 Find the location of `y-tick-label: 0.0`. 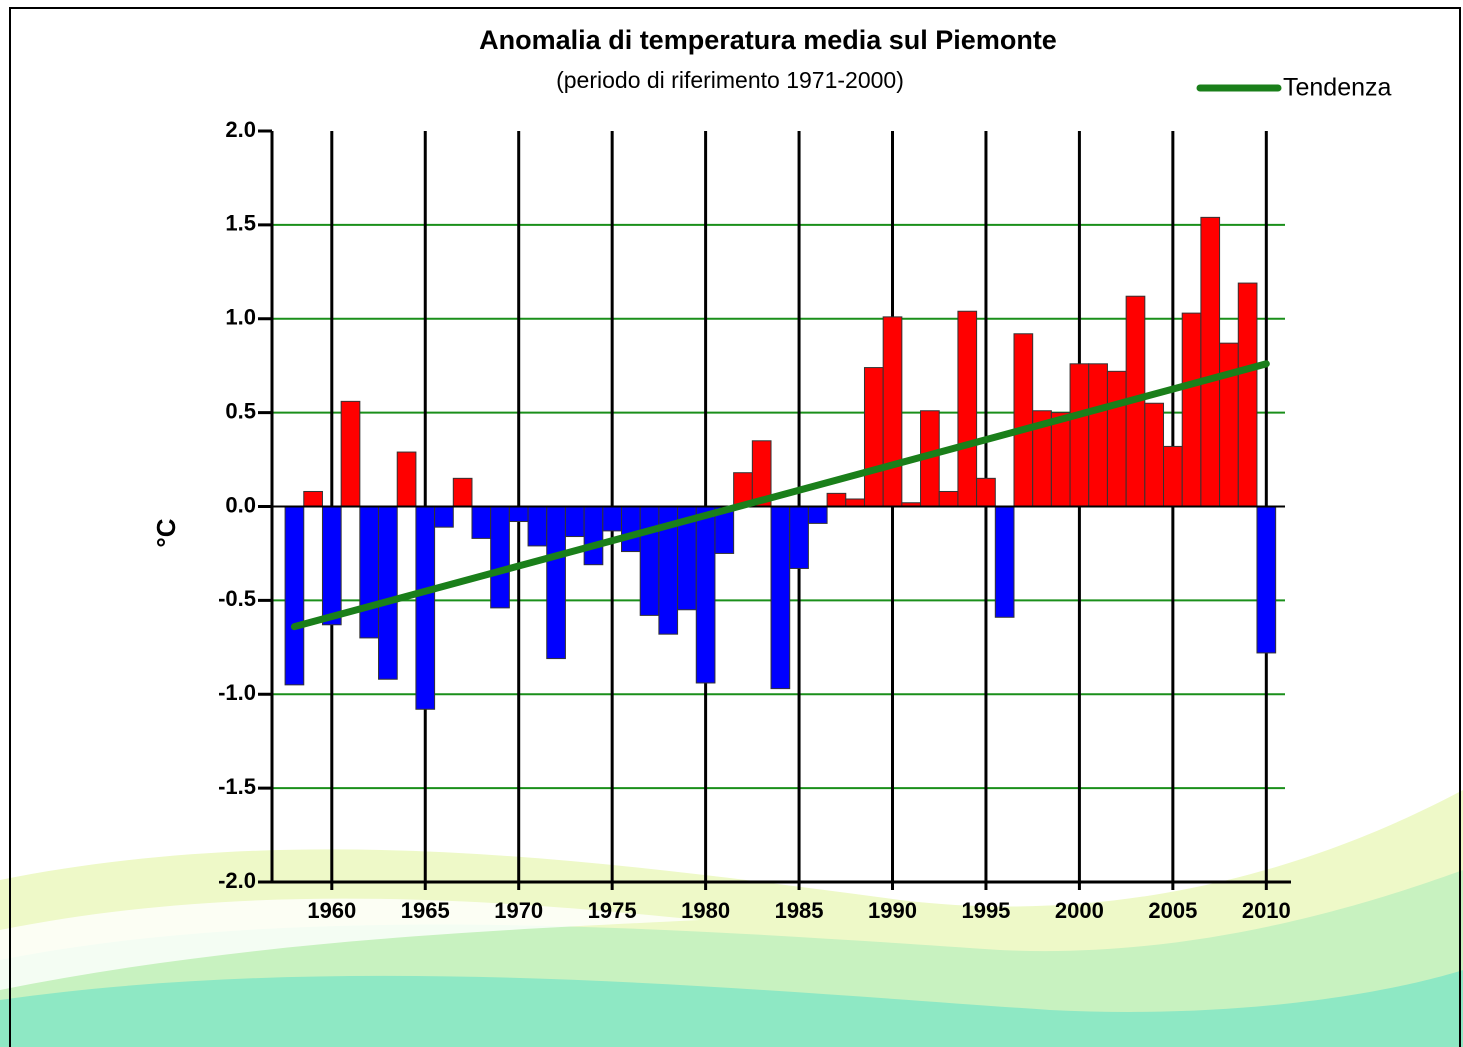

y-tick-label: 0.0 is located at coordinates (240, 504).